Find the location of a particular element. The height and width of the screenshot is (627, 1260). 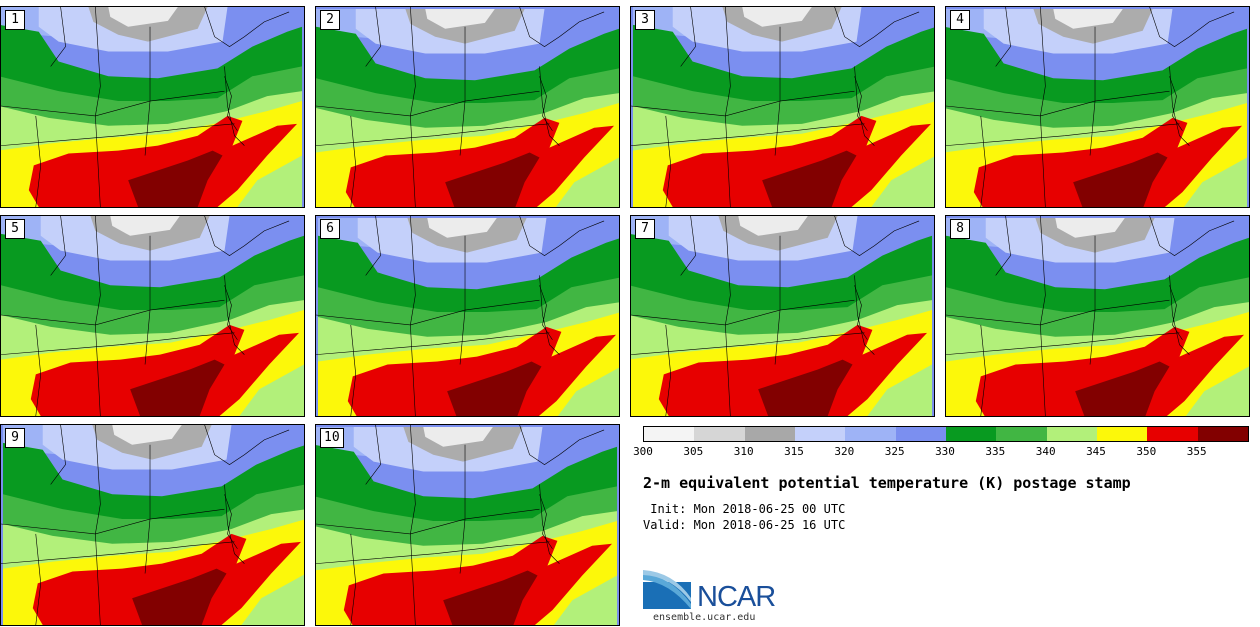

ensemble-member-panel: 3 is located at coordinates (782, 107).